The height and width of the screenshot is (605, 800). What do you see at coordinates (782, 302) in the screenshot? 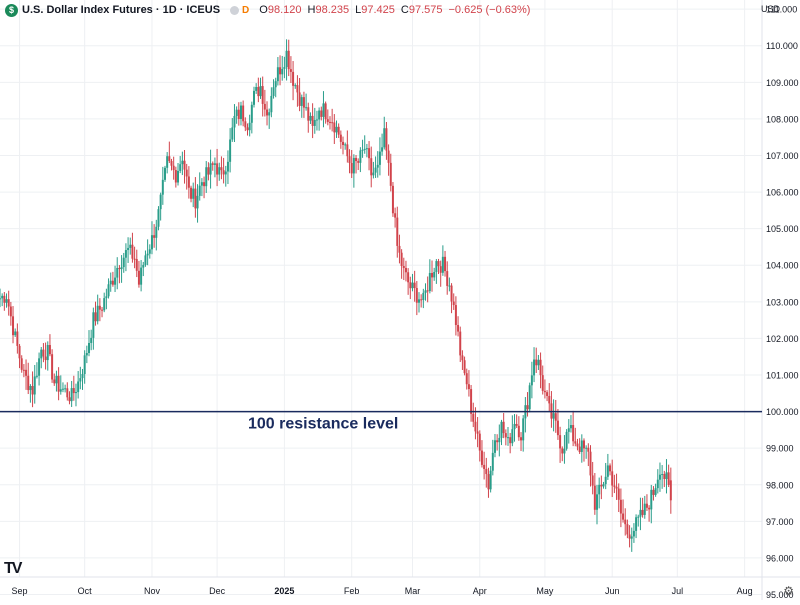
I see `y-tick-label: 103.000` at bounding box center [782, 302].